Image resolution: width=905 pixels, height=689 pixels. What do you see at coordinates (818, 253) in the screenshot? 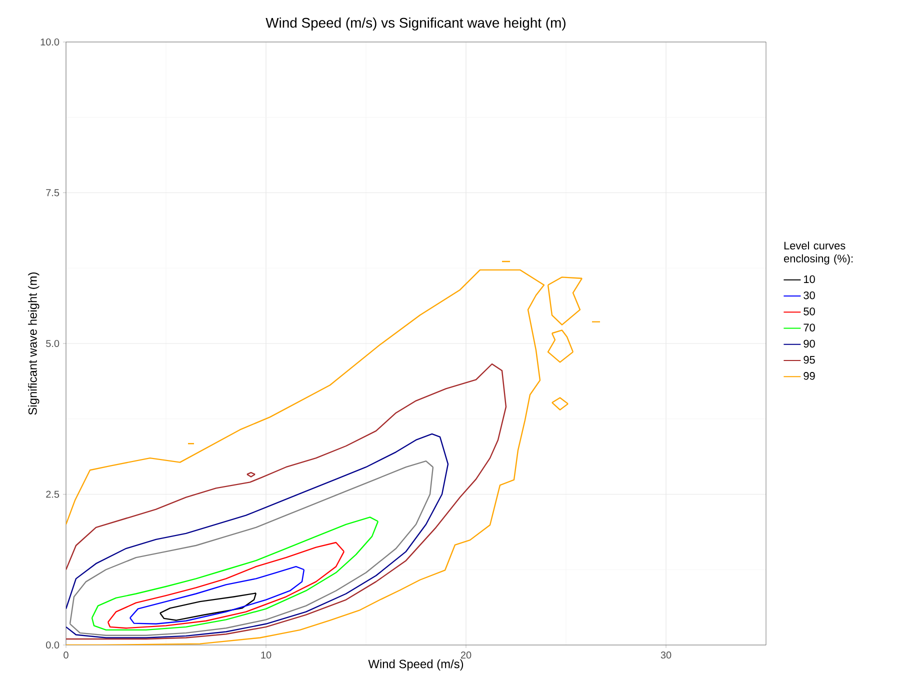
I see `legend-title: Level curves enclosing (%):` at bounding box center [818, 253].